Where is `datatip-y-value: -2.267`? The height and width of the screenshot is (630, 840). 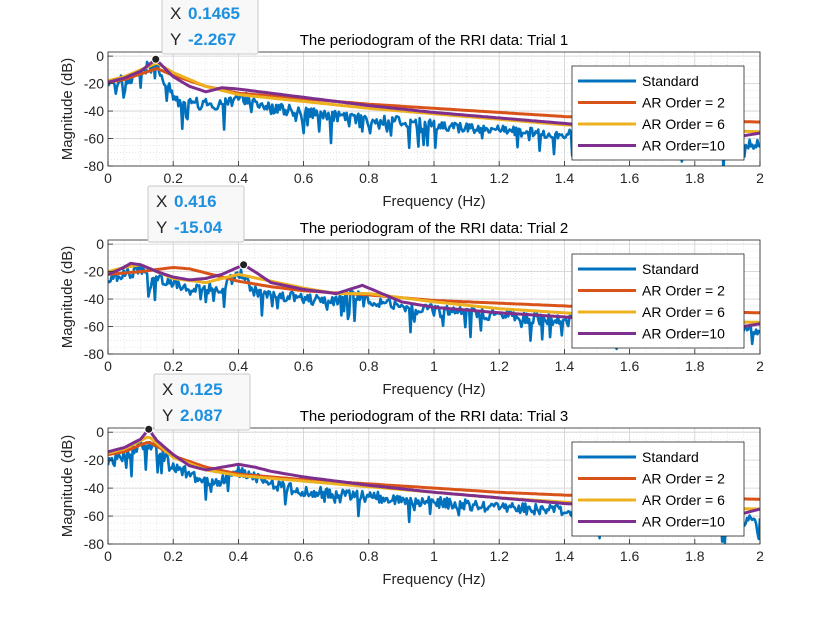
datatip-y-value: -2.267 is located at coordinates (212, 39).